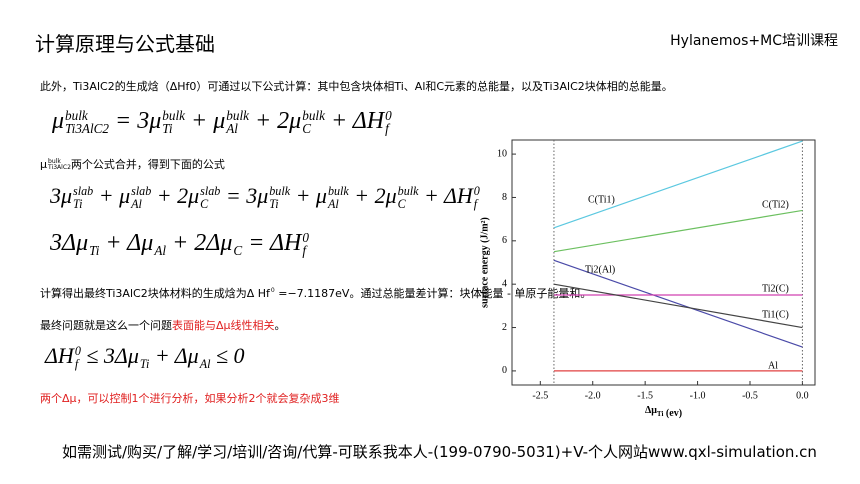 The width and height of the screenshot is (860, 484). Describe the element at coordinates (645, 395) in the screenshot. I see `x-tick-label: -1.5` at that location.